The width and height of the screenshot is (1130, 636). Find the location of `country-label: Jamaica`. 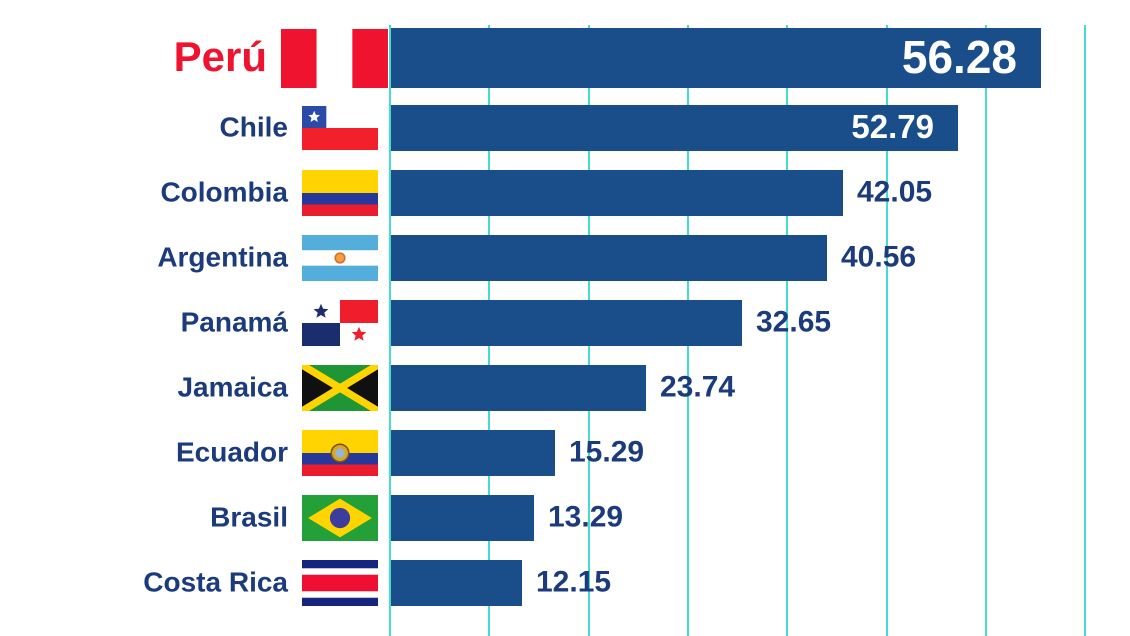

country-label: Jamaica is located at coordinates (232, 387).